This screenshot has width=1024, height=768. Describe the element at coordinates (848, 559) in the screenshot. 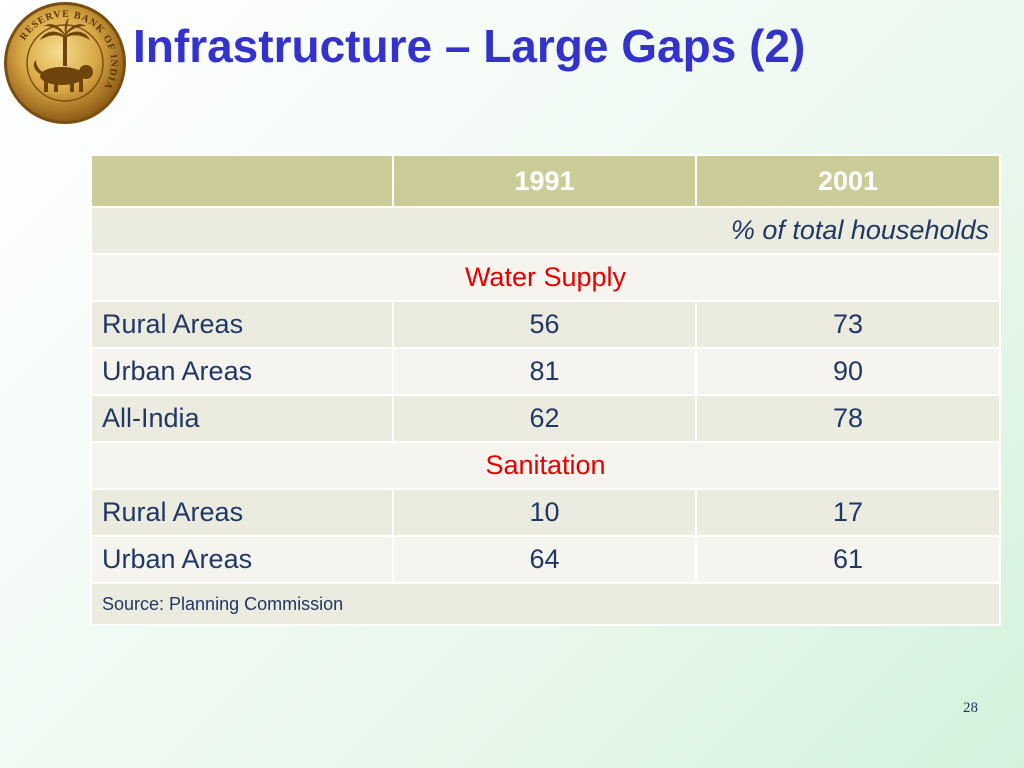

I see `value-2001: 61` at that location.